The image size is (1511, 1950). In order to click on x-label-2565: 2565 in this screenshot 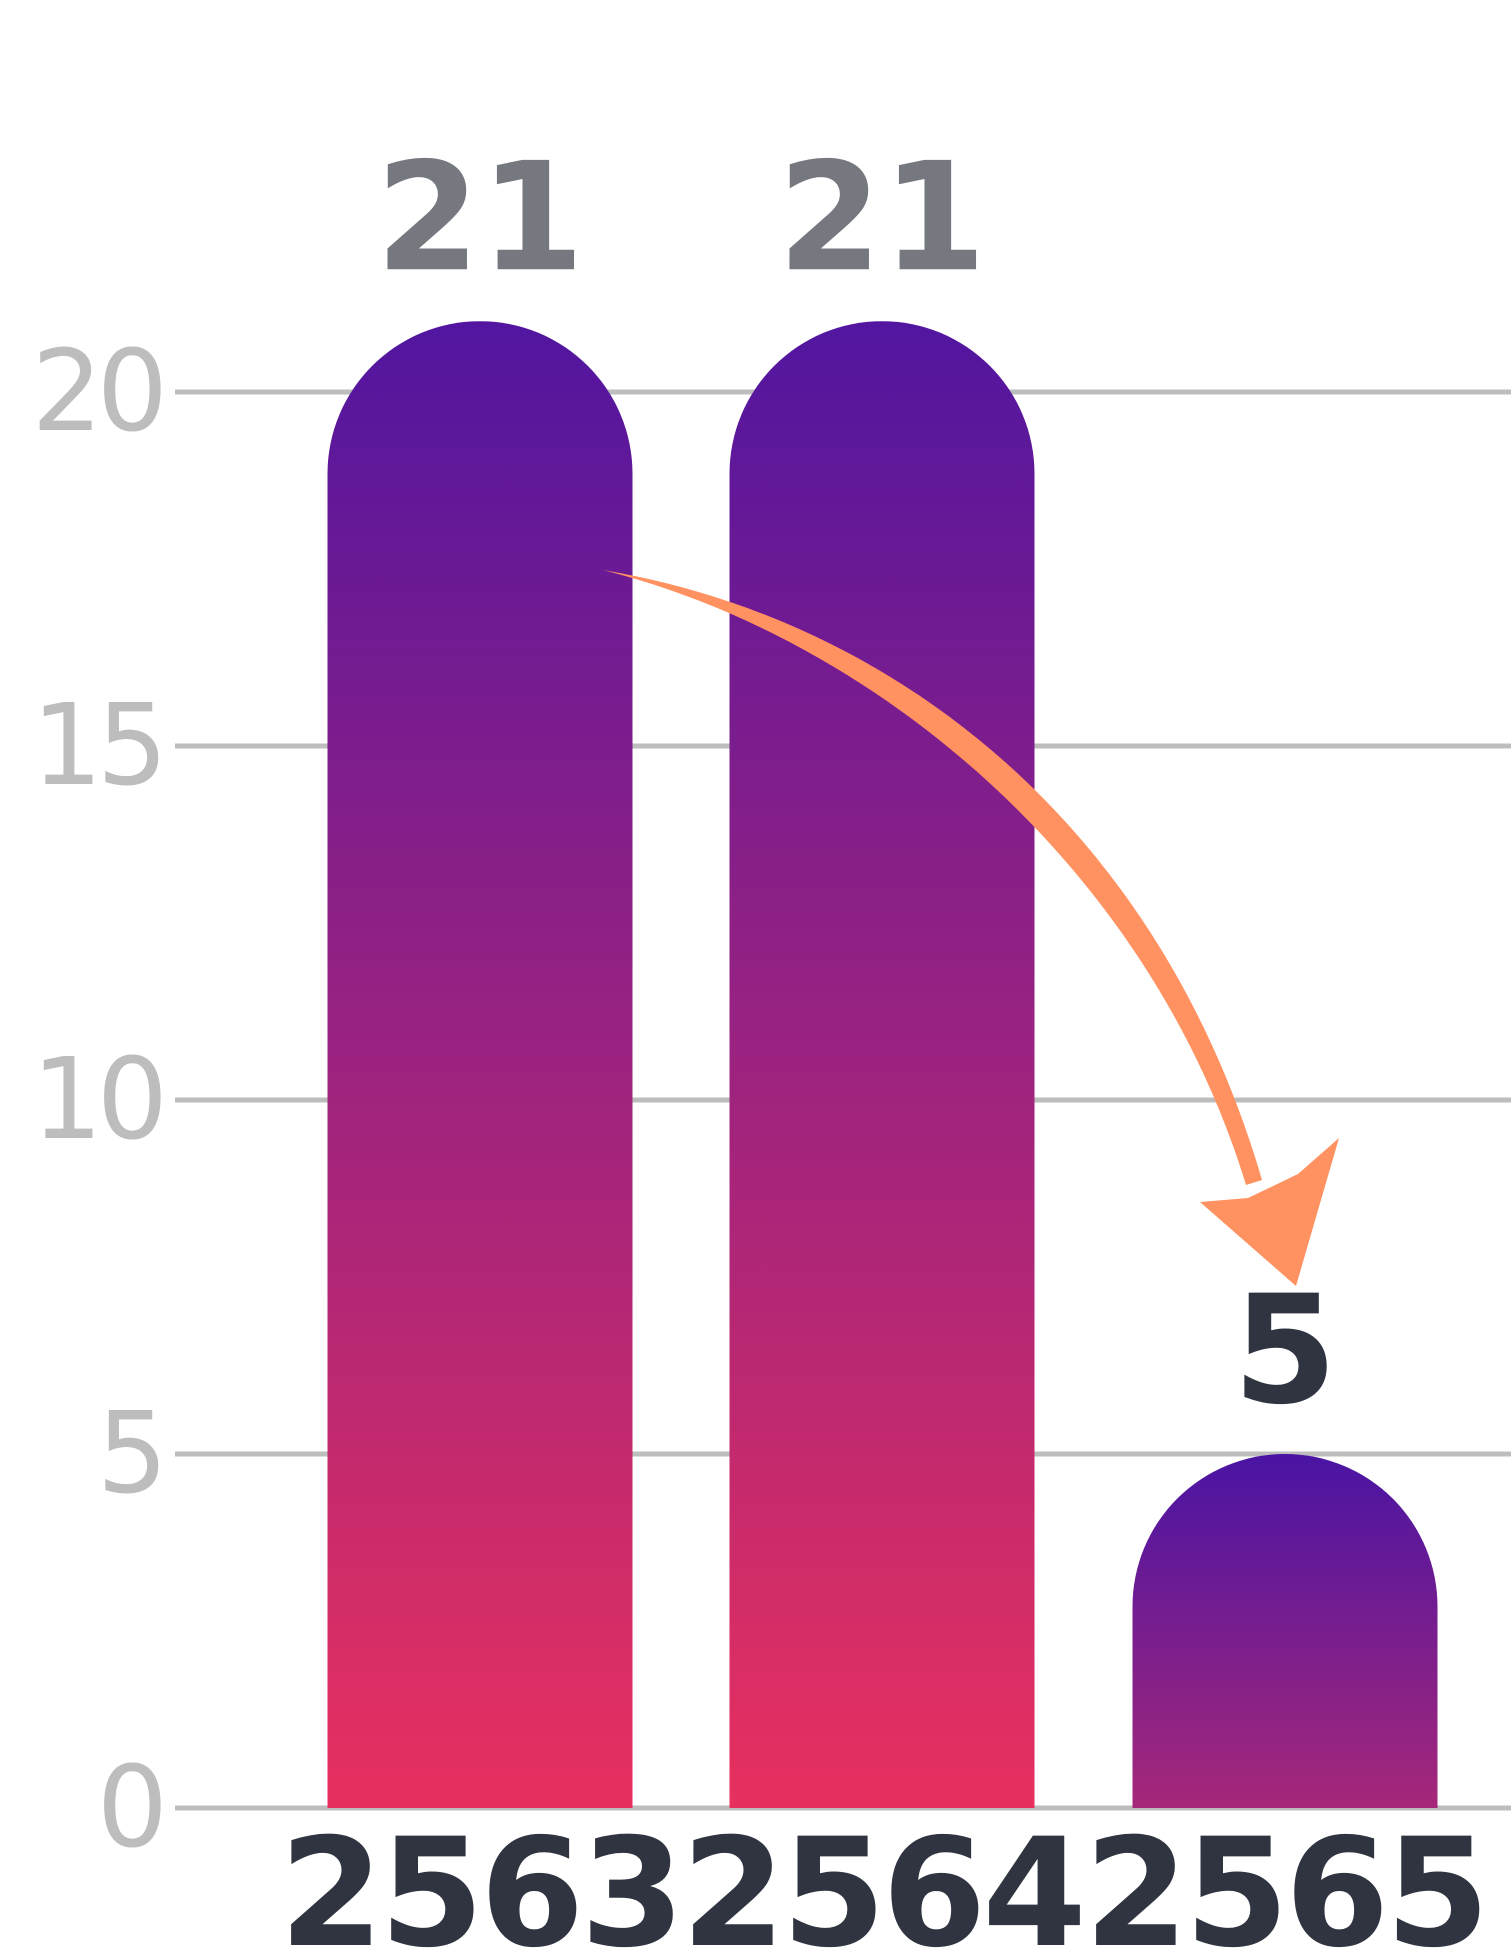, I will do `click(1284, 1878)`.